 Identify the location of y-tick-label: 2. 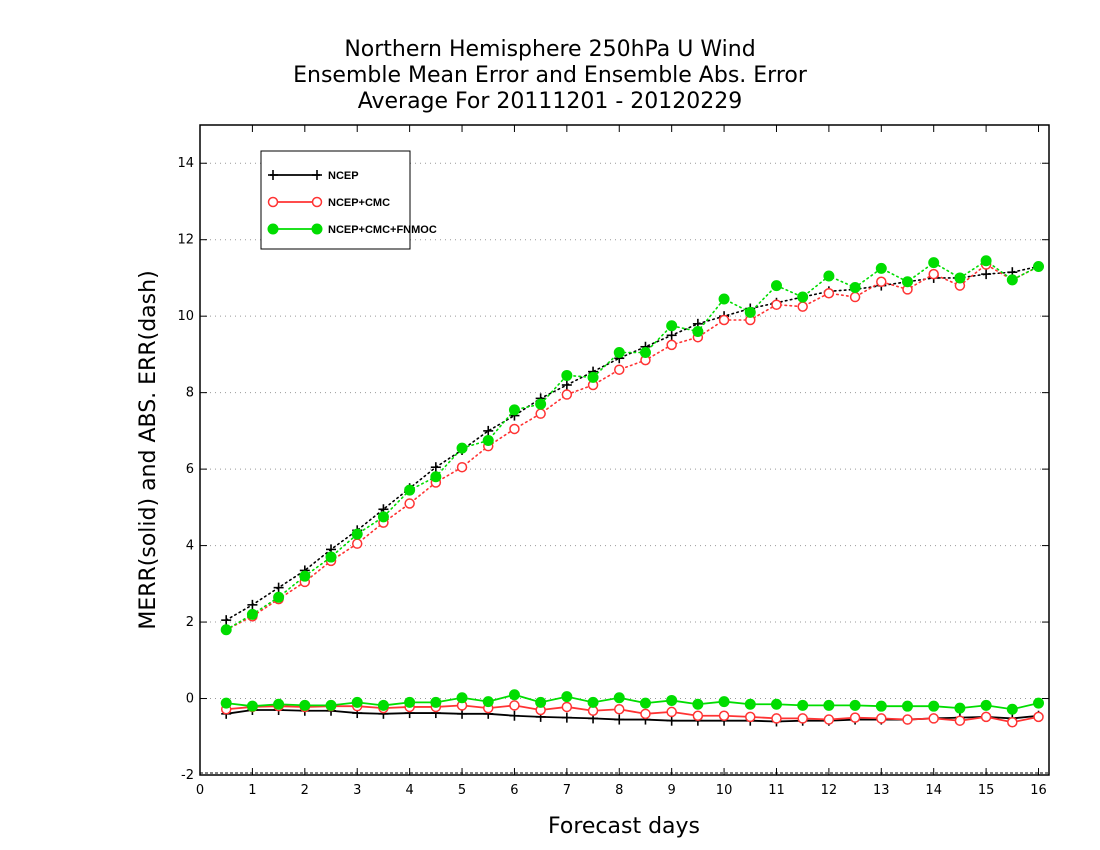
(190, 622).